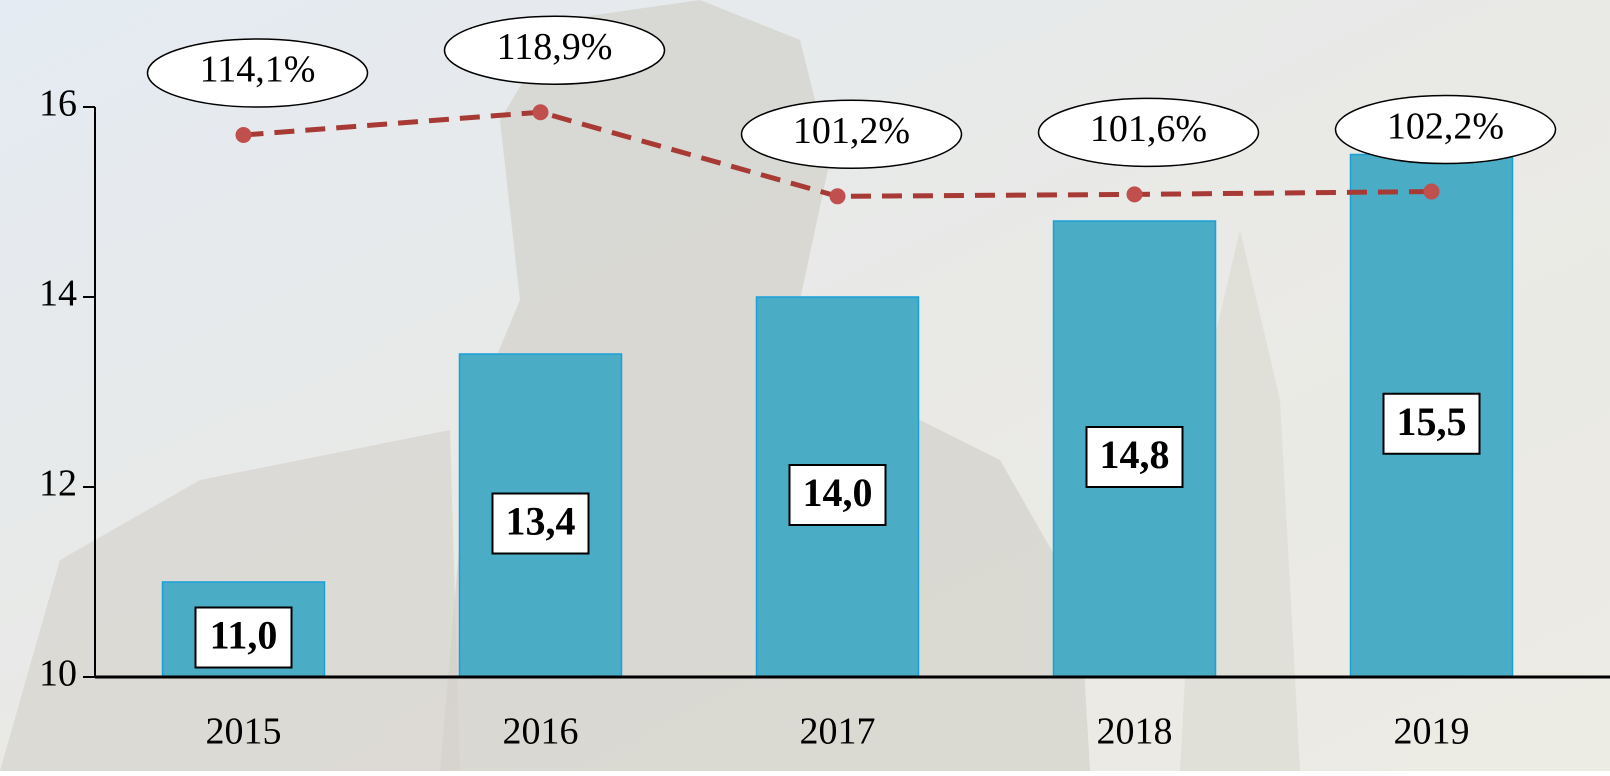 This screenshot has width=1610, height=776. I want to click on x-tick-label: 2015, so click(244, 732).